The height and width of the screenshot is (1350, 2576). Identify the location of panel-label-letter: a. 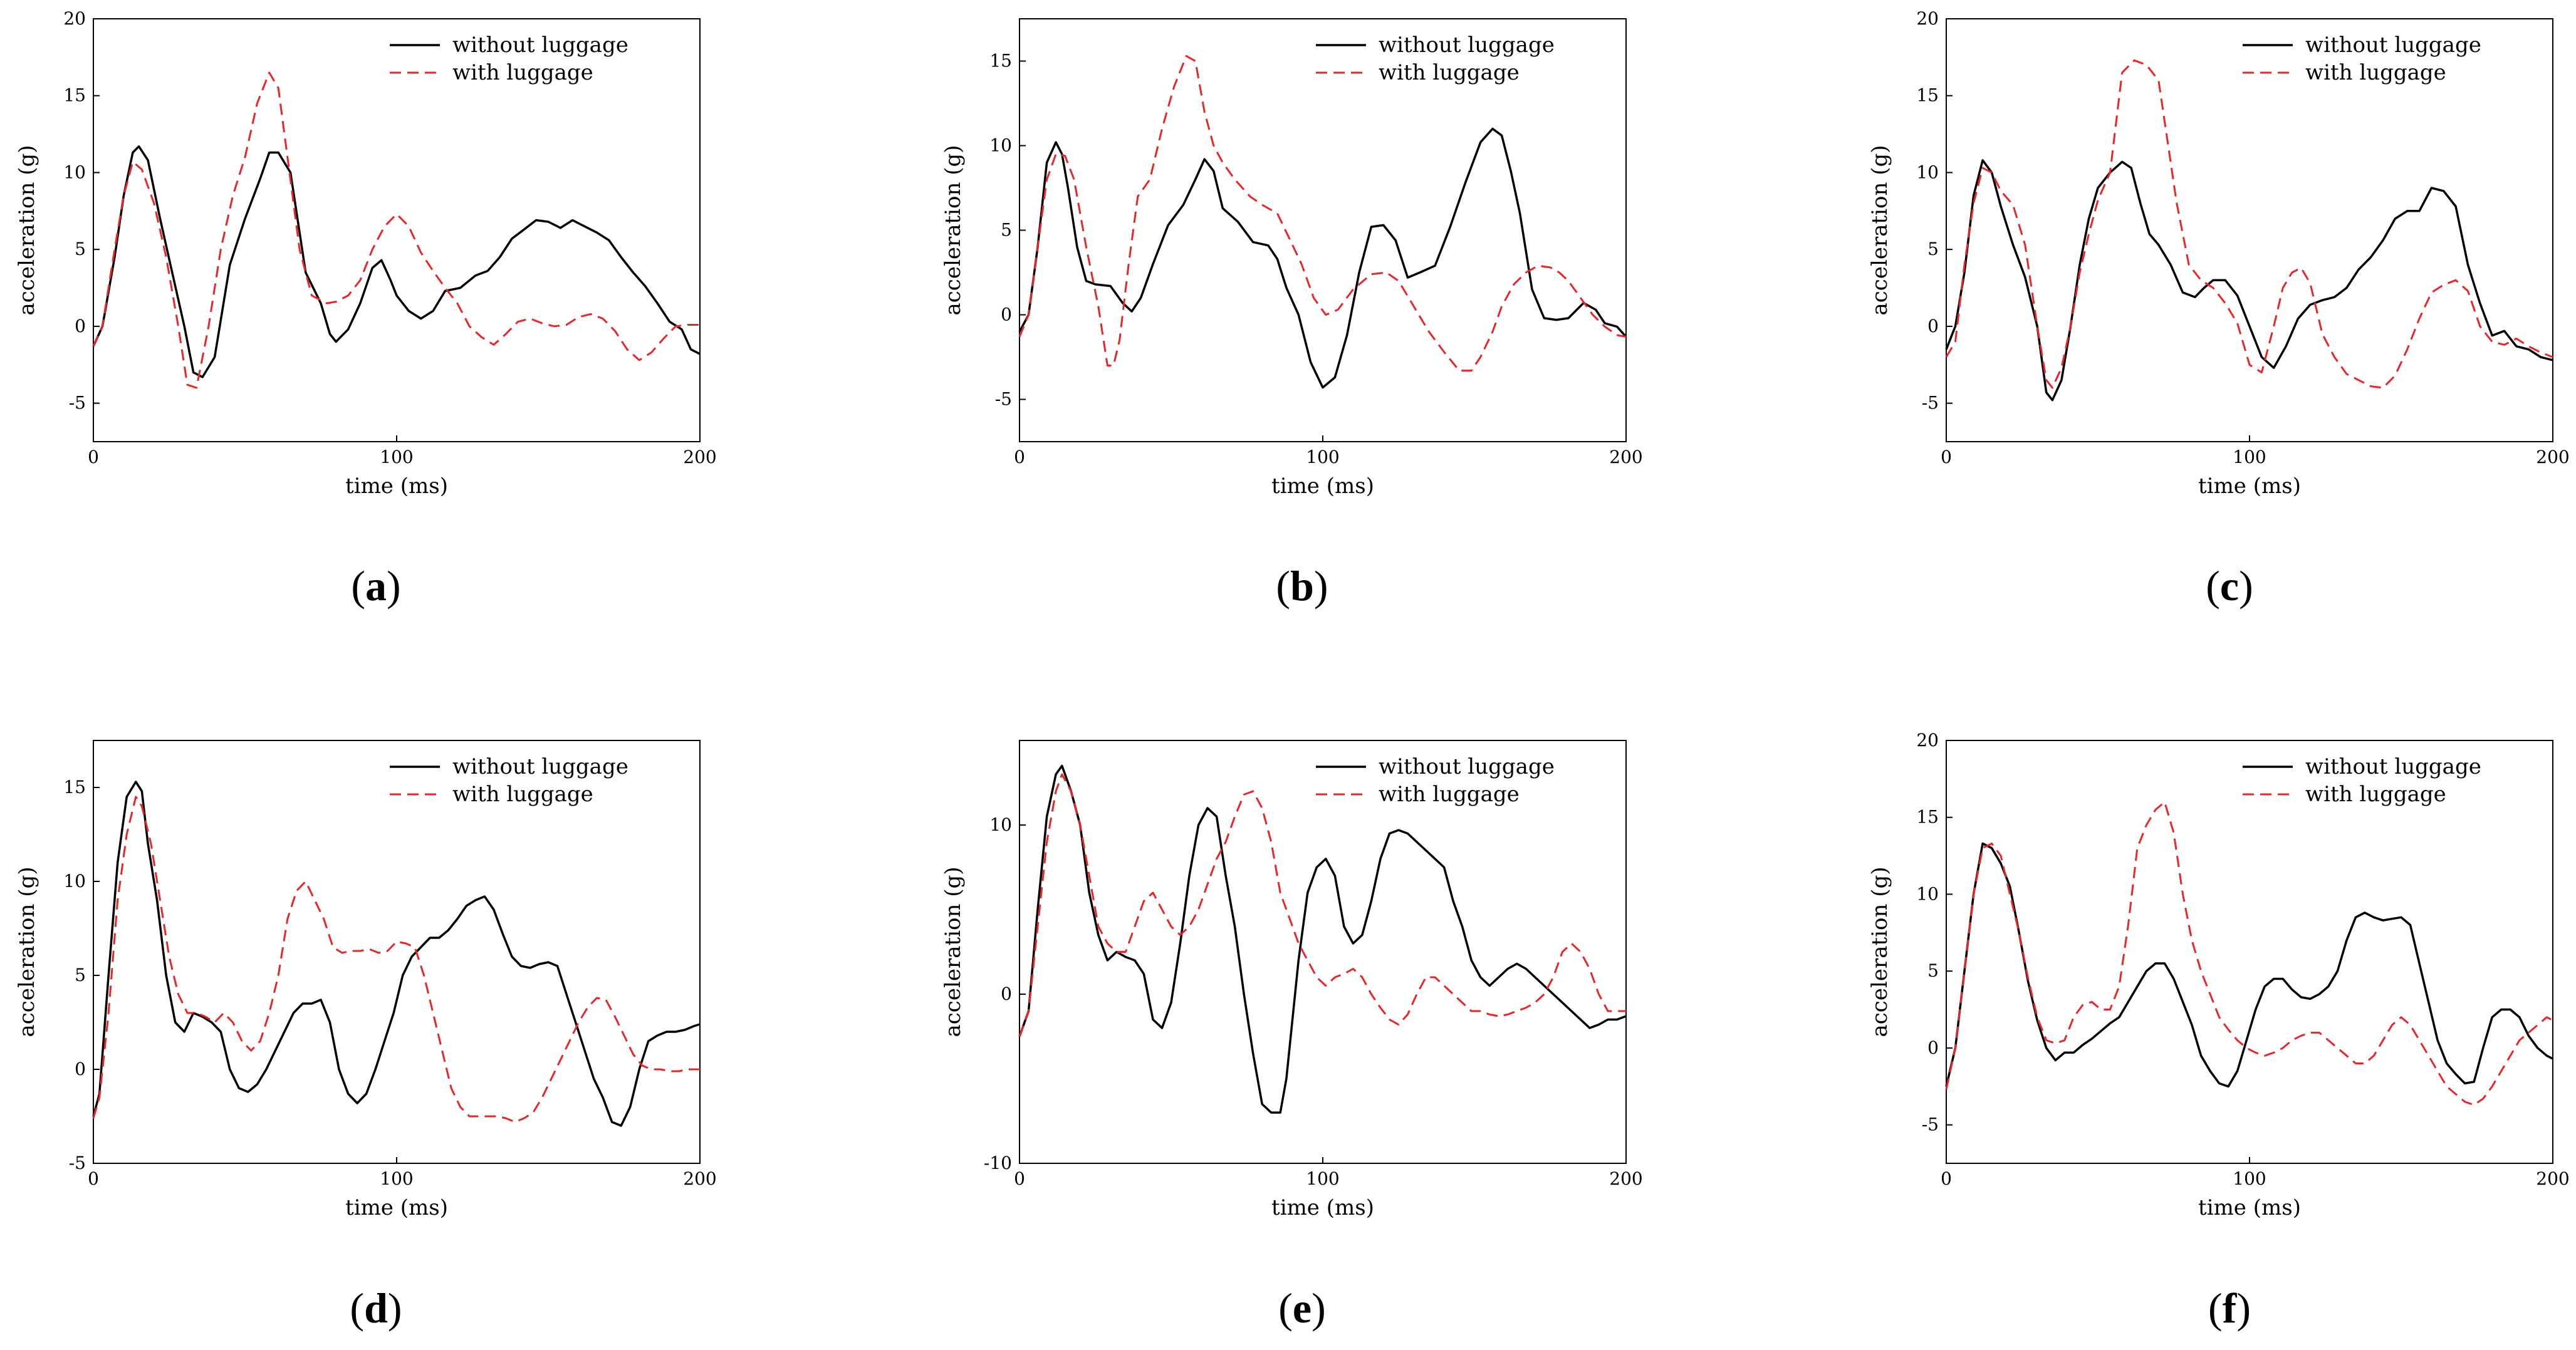
(376, 586).